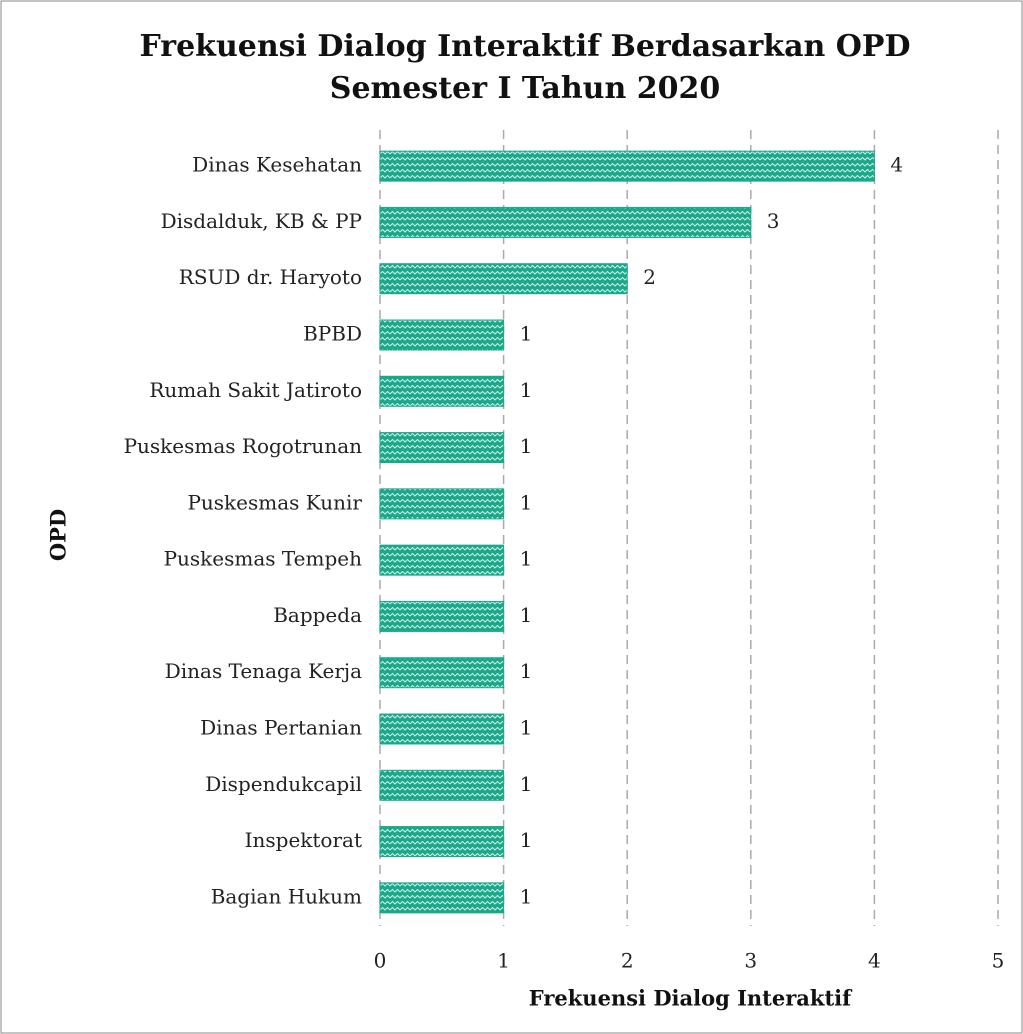 The width and height of the screenshot is (1023, 1034). I want to click on x-tick-label: 3, so click(750, 961).